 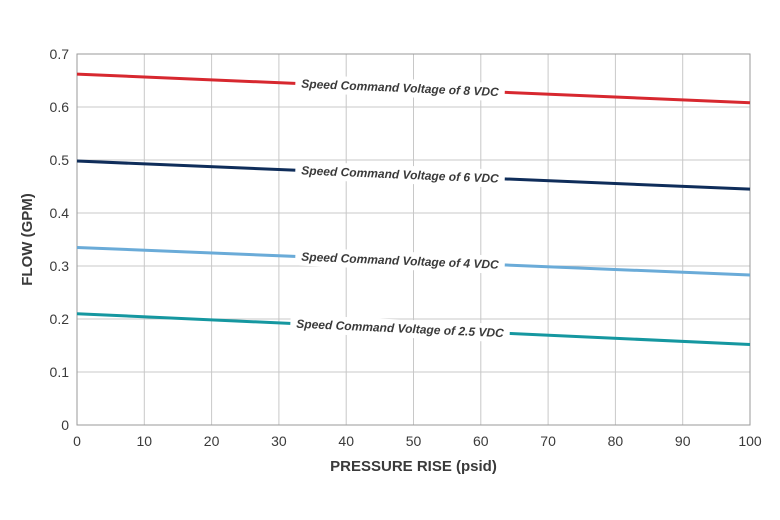 I want to click on x-axis-title: PRESSURE RISE (psid), so click(x=413, y=466).